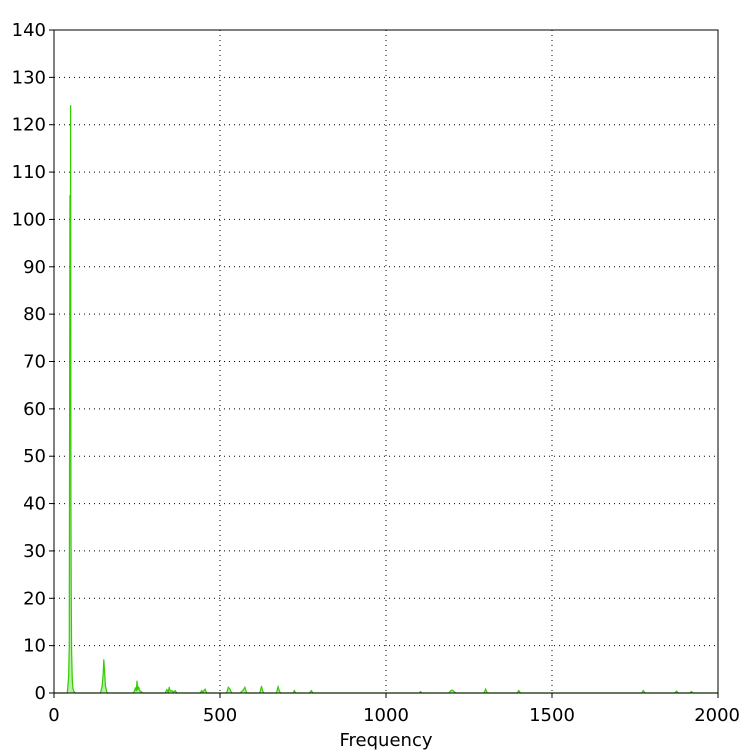 This screenshot has width=750, height=750. Describe the element at coordinates (34, 598) in the screenshot. I see `y-tick-label: 20` at that location.